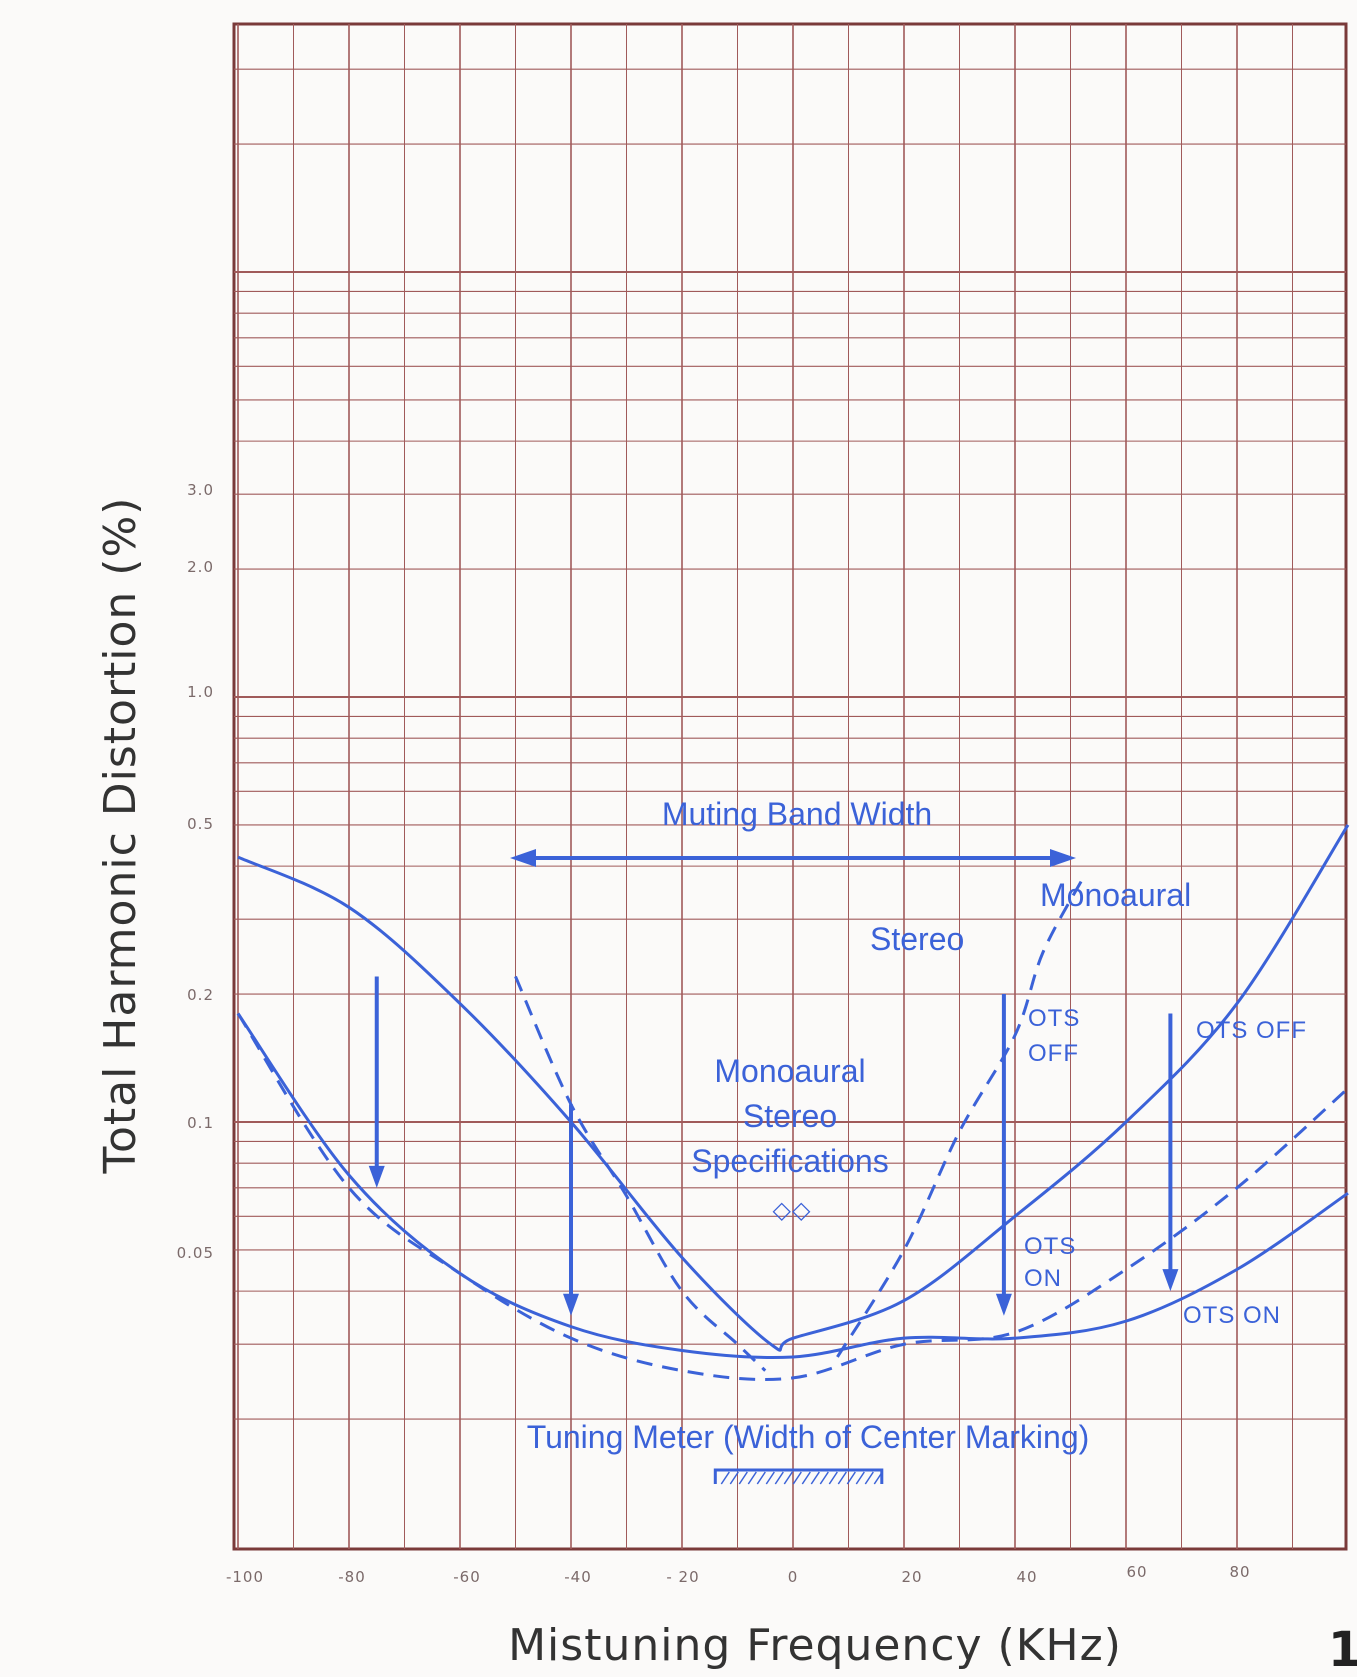  I want to click on spec-mark: ◇◇, so click(792, 1210).